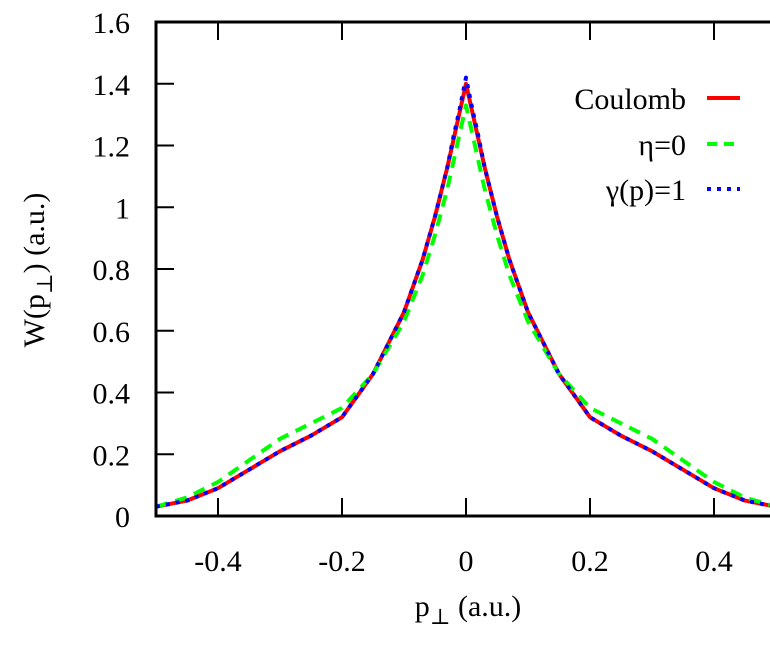 The image size is (770, 645). Describe the element at coordinates (112, 332) in the screenshot. I see `y-tick-label: 0.6` at that location.